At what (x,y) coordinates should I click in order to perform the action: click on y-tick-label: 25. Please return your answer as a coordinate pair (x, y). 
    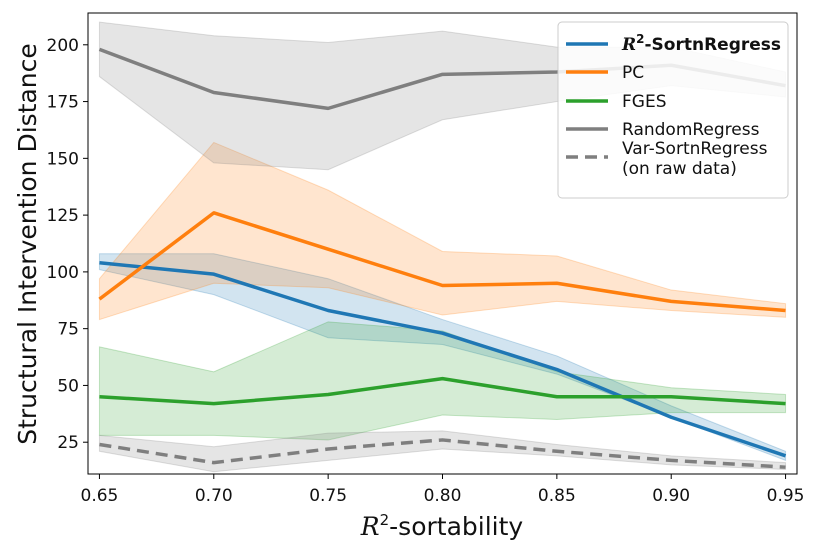
    Looking at the image, I should click on (68, 443).